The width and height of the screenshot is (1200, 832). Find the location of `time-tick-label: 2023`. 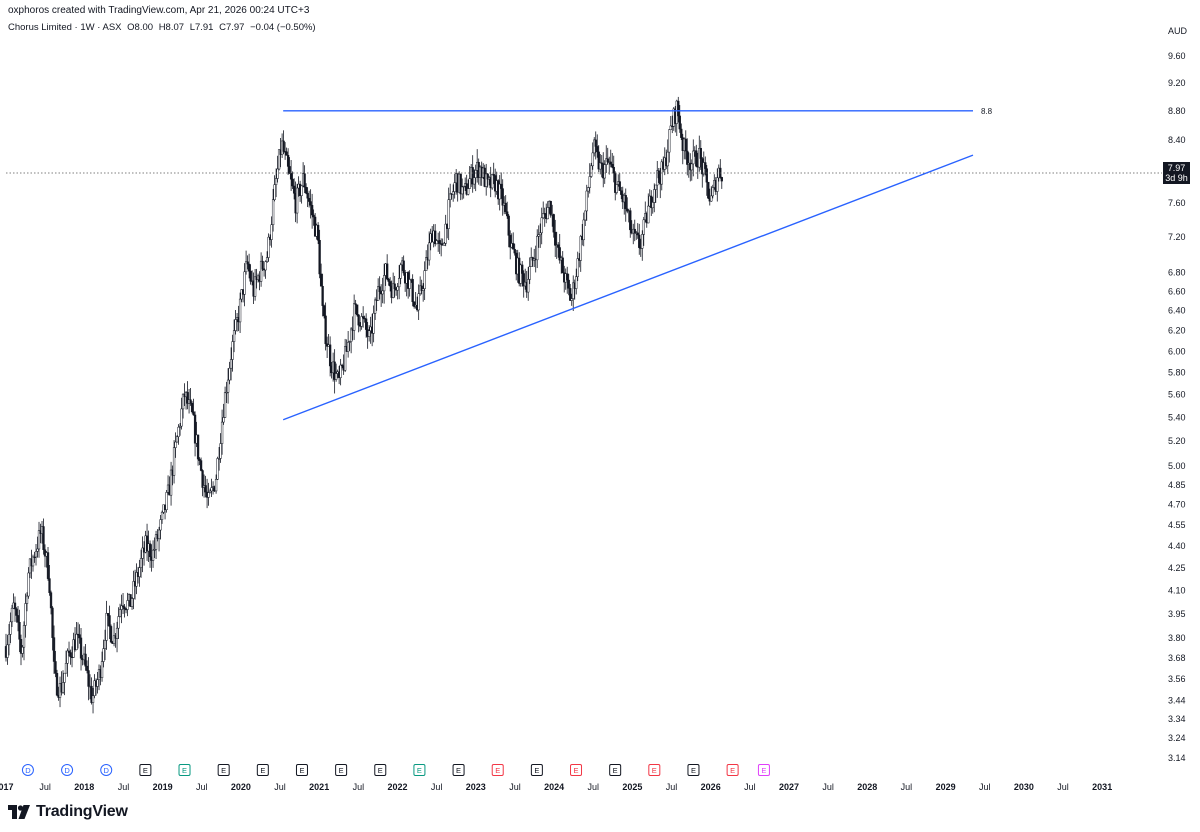

time-tick-label: 2023 is located at coordinates (476, 787).